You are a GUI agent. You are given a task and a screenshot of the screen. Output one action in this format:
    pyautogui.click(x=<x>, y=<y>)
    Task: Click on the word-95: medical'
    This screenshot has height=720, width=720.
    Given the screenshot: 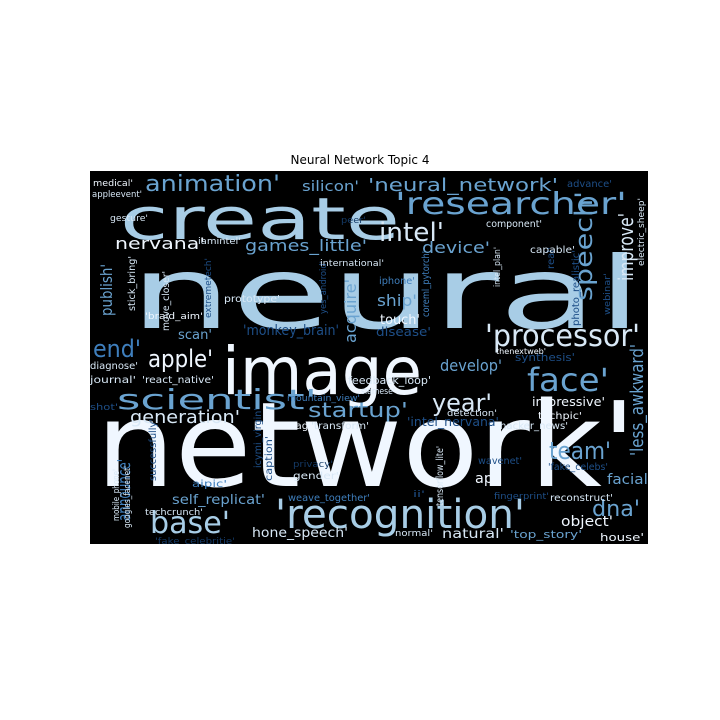 What is the action you would take?
    pyautogui.click(x=113, y=184)
    